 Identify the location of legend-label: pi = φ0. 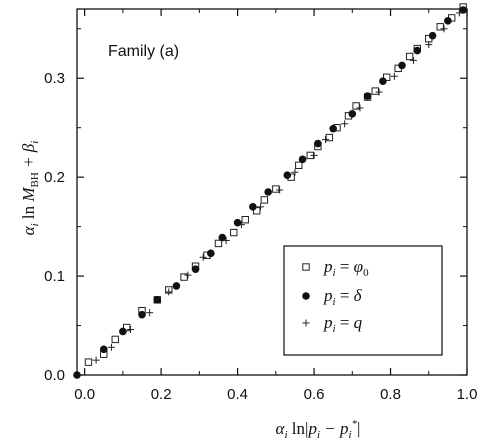
(346, 268).